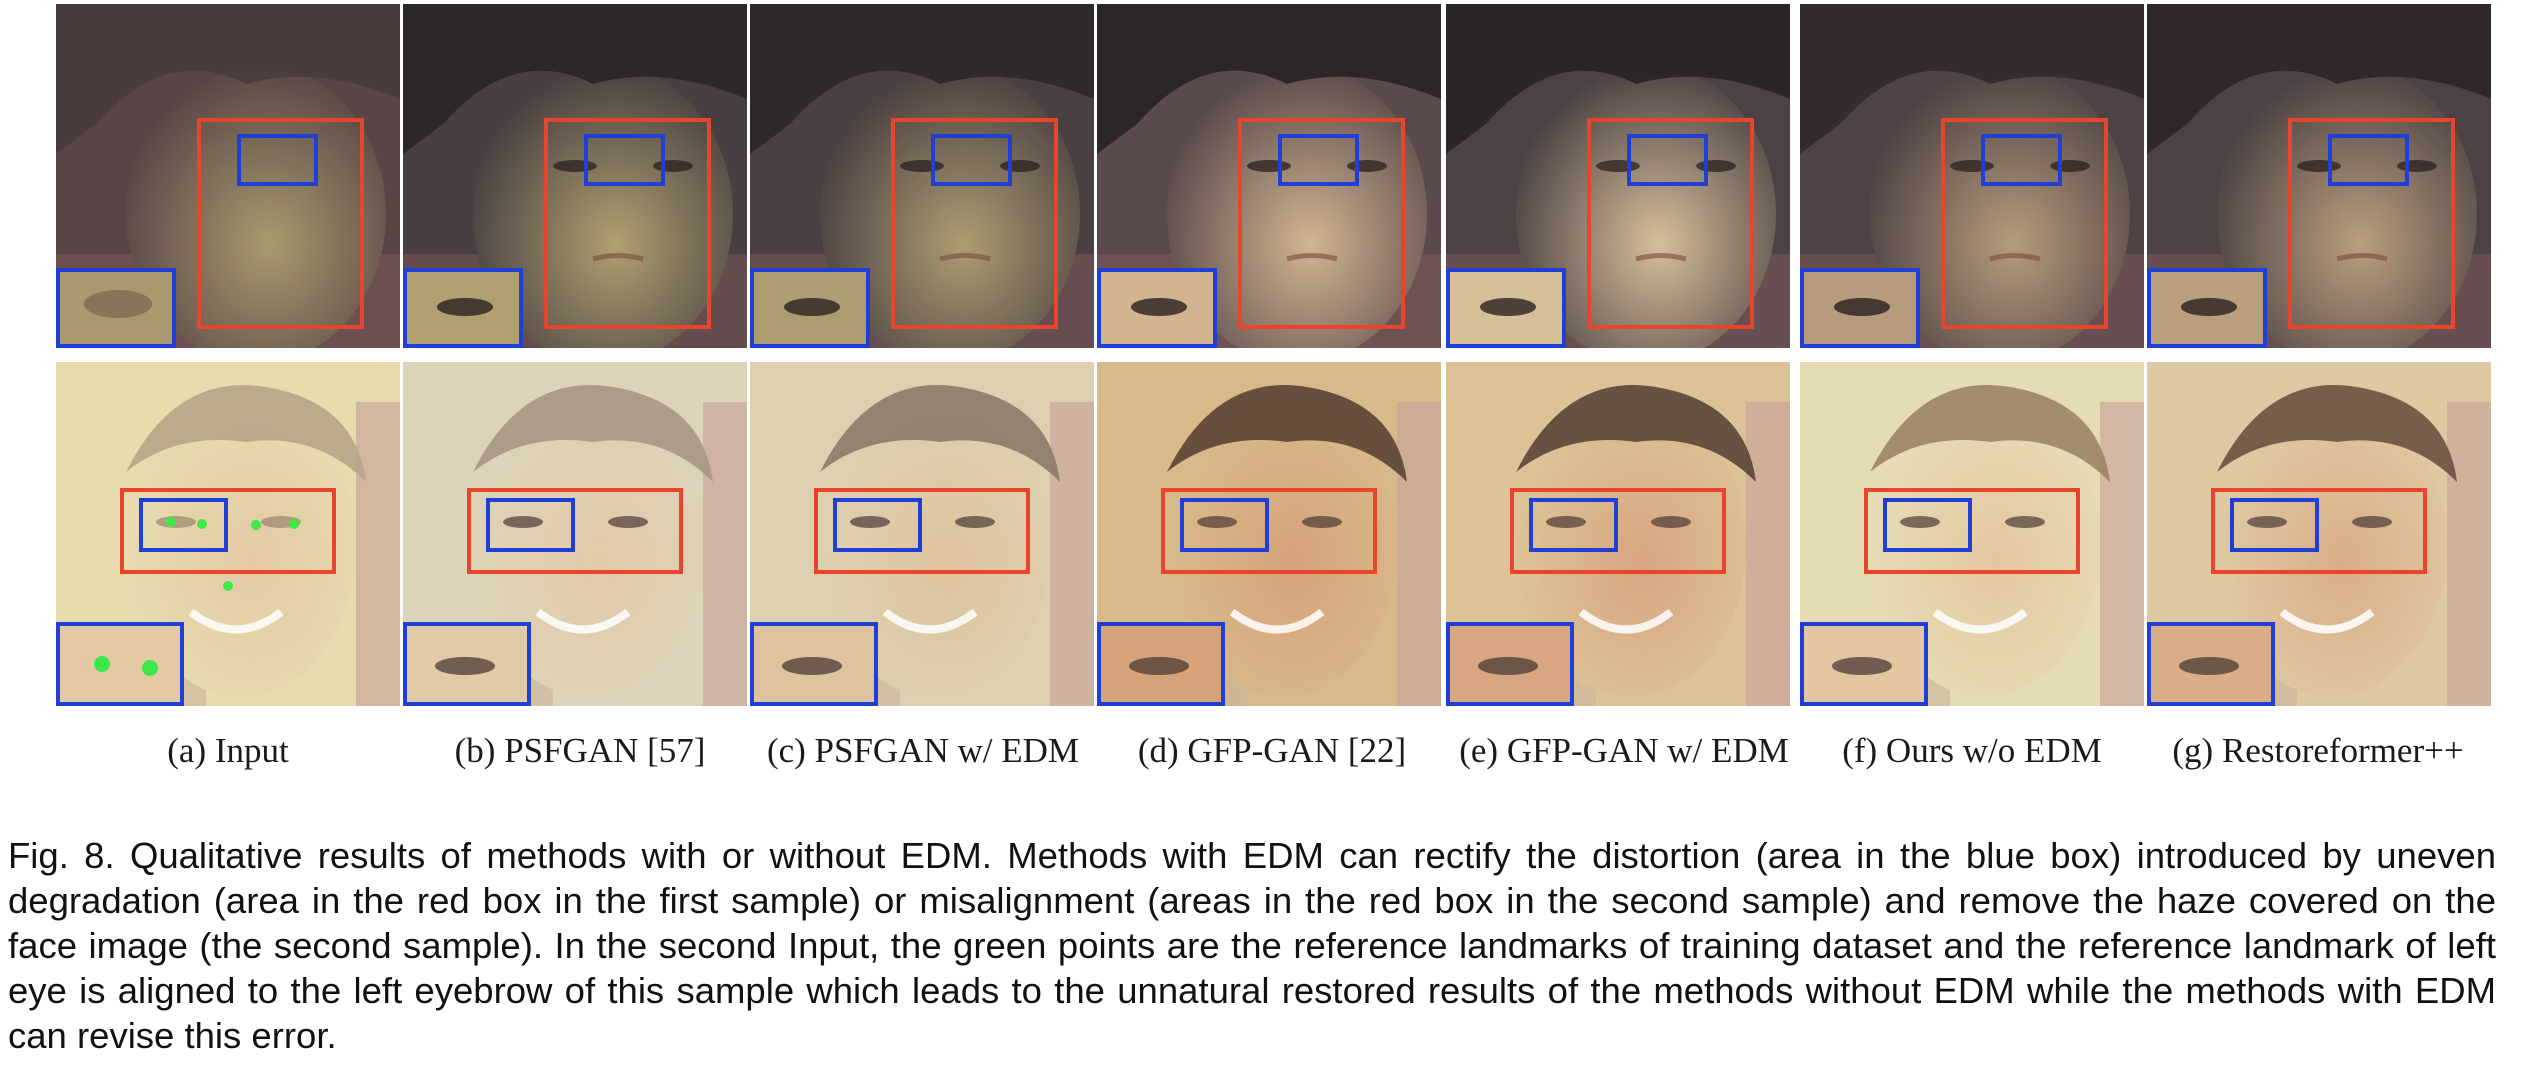  I want to click on panel-label: (e) GFP-GAN w/ EDM, so click(1624, 750).